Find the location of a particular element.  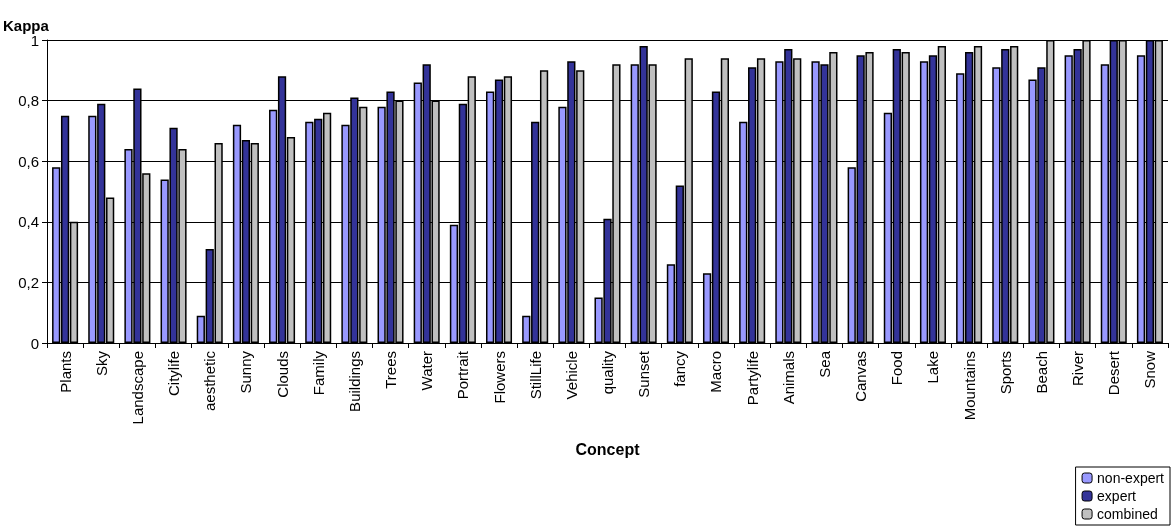

x-tick-label: Partylife is located at coordinates (752, 378).